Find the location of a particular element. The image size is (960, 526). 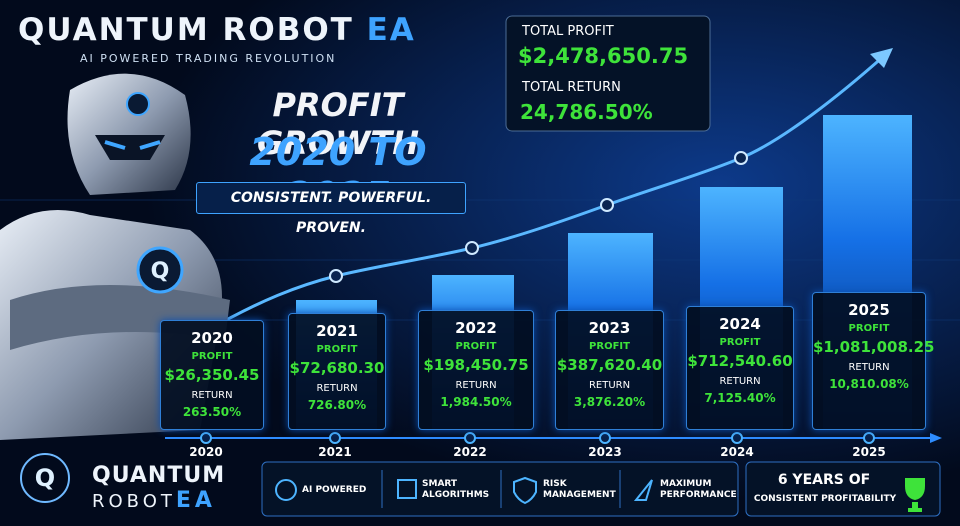

timeline-year: 2025 is located at coordinates (869, 452).